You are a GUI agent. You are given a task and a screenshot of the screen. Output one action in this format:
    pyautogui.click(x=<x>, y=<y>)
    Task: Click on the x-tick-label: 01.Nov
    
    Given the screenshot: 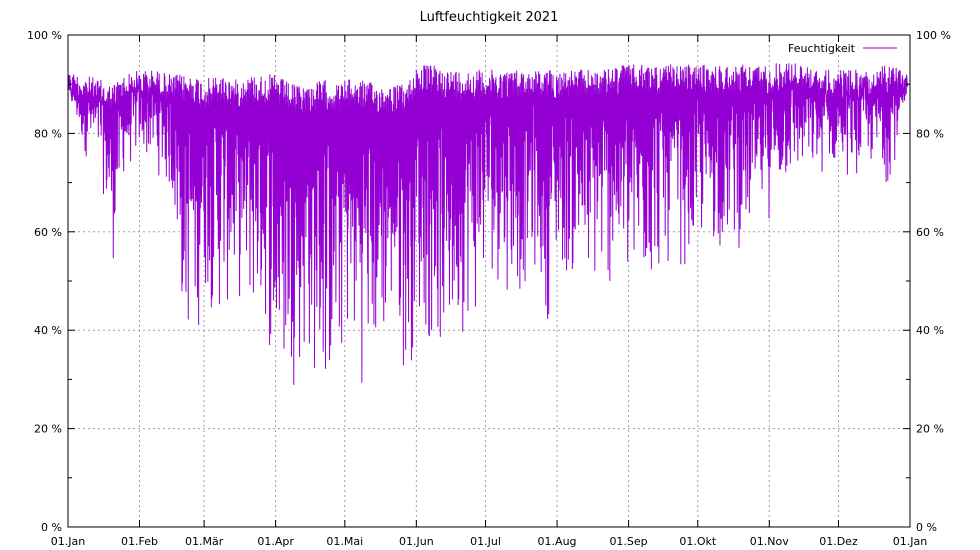 What is the action you would take?
    pyautogui.click(x=769, y=541)
    